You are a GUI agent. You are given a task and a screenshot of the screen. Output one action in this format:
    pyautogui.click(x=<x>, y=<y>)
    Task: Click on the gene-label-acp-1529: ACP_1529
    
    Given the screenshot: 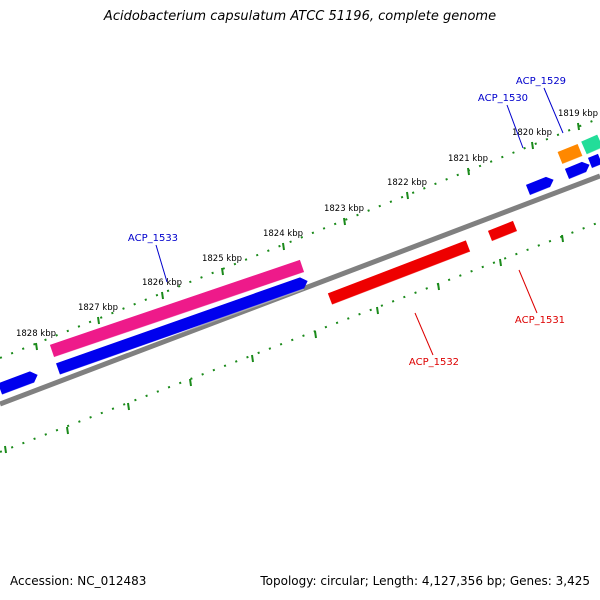 What is the action you would take?
    pyautogui.click(x=541, y=81)
    